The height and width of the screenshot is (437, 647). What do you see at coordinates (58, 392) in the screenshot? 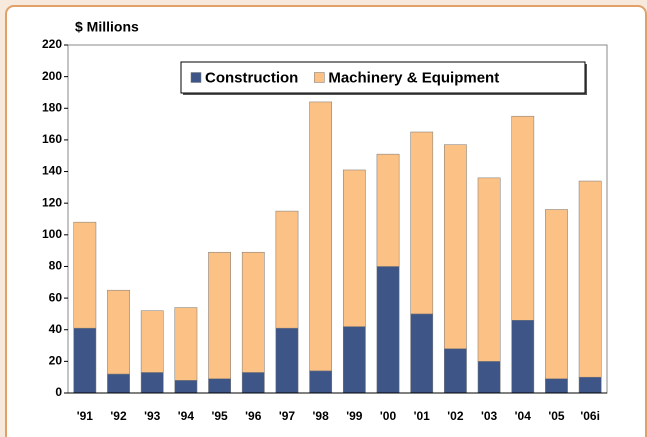
I see `y-tick-label: 0` at bounding box center [58, 392].